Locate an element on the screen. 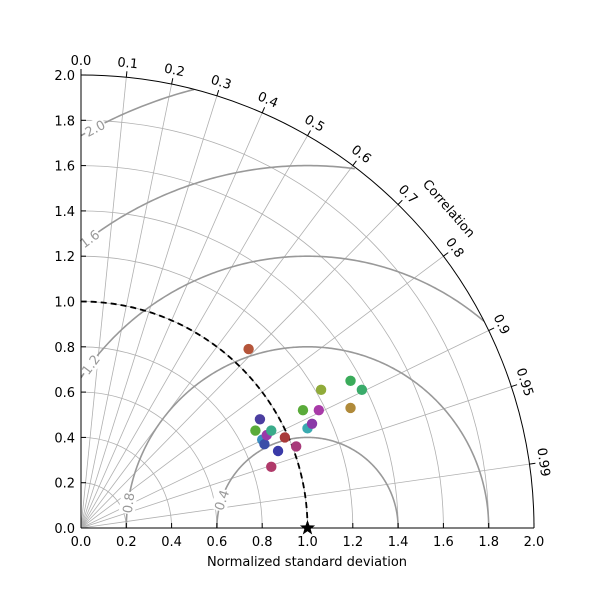  correlation-tick-label-6: 0.6 is located at coordinates (361, 155).